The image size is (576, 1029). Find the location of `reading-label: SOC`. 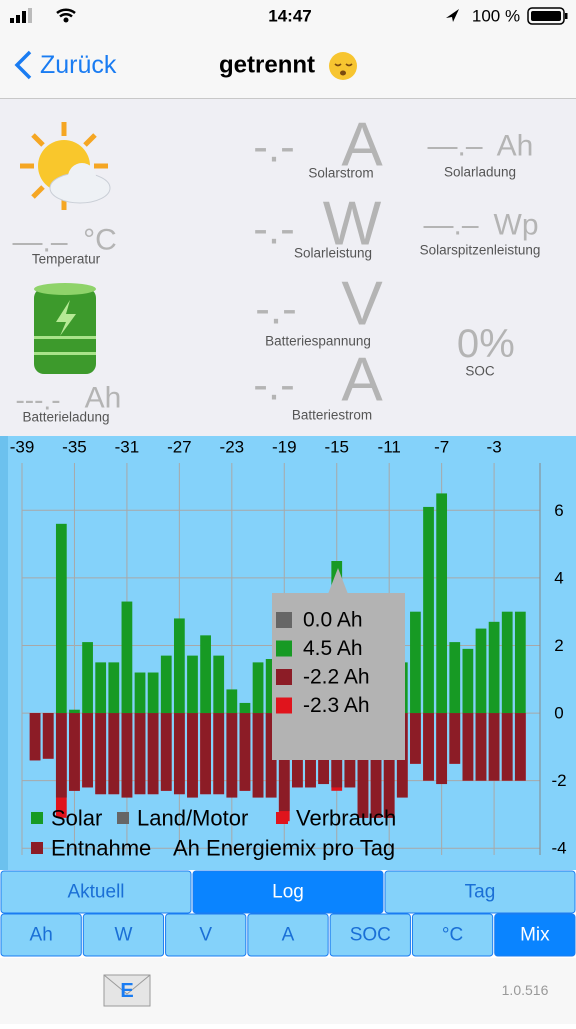

reading-label: SOC is located at coordinates (480, 371).